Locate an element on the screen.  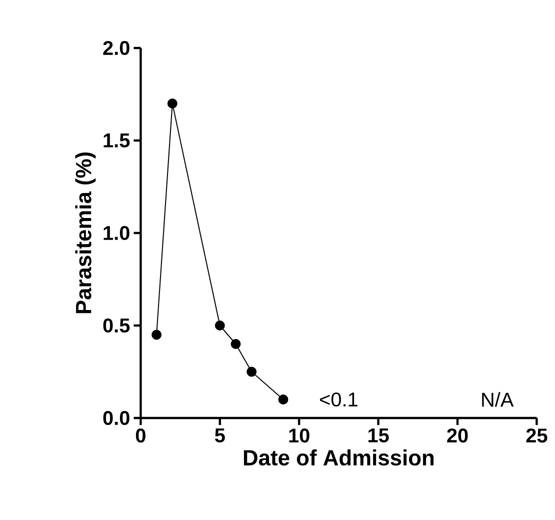
y-tick-label: 1.5 is located at coordinates (117, 141).